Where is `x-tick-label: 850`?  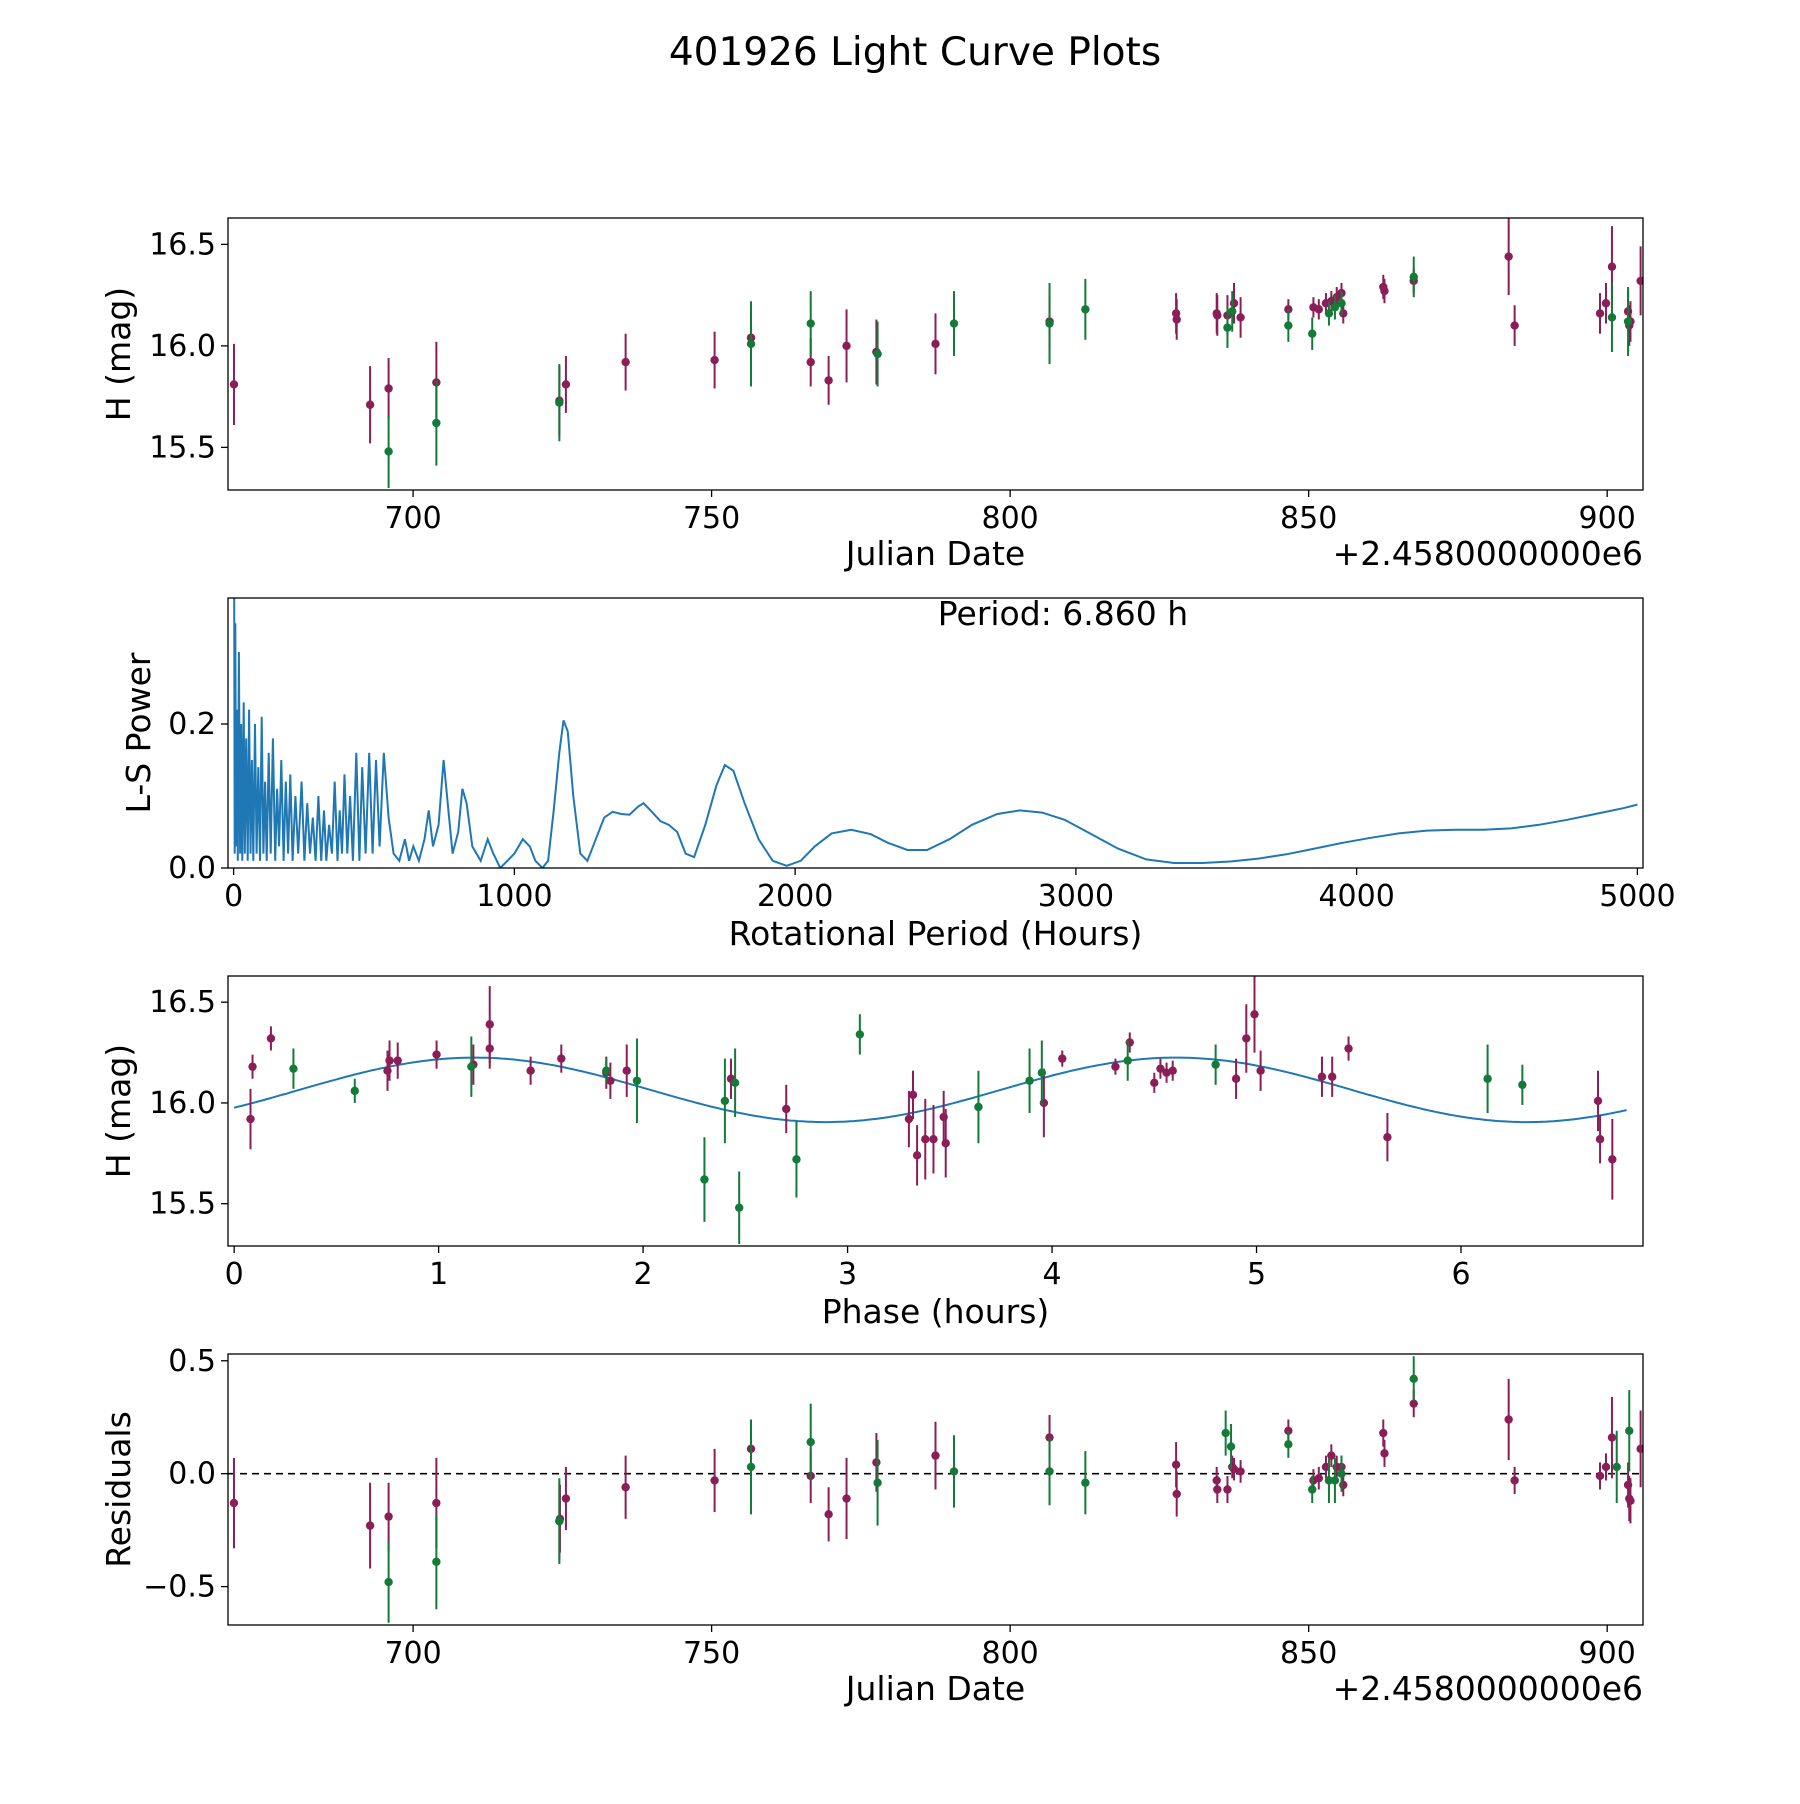
x-tick-label: 850 is located at coordinates (1308, 1653).